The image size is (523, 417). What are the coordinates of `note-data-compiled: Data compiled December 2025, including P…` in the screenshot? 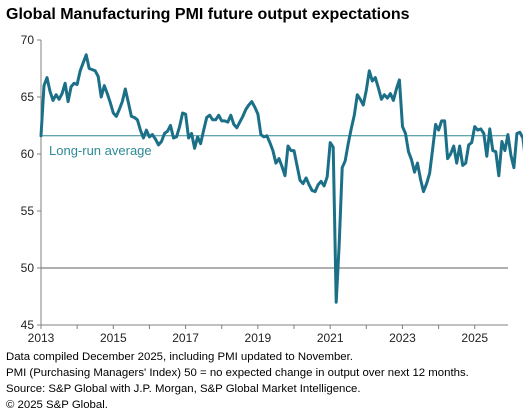 It's located at (179, 357).